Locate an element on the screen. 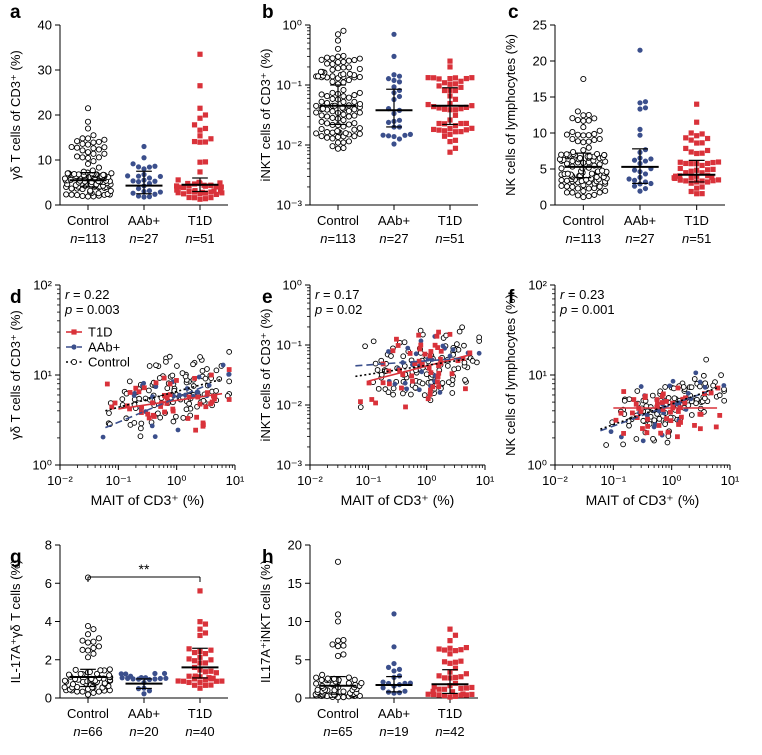 Image resolution: width=762 pixels, height=755 pixels. n-count-symbol: n is located at coordinates (188, 238).